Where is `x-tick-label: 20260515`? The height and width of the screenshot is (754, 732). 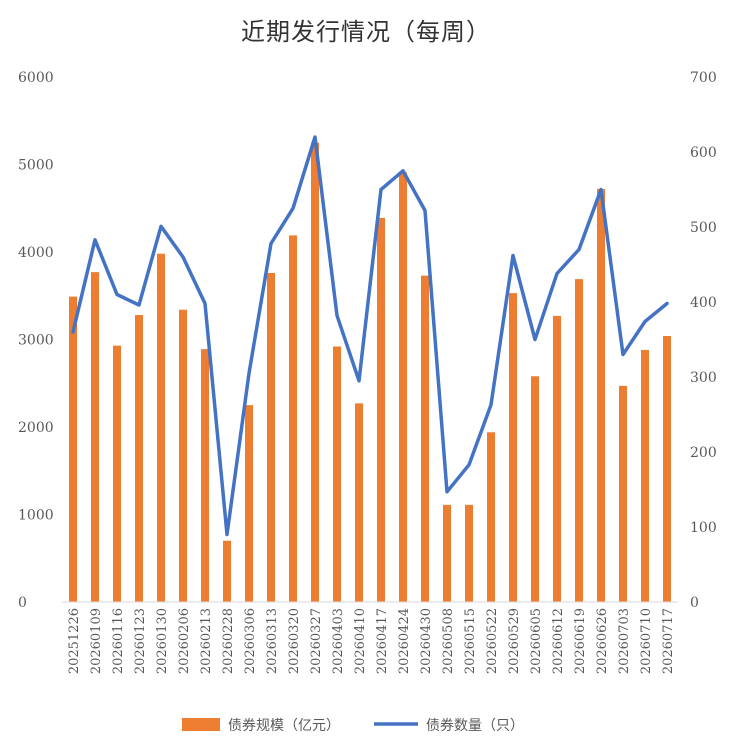 x-tick-label: 20260515 is located at coordinates (470, 641).